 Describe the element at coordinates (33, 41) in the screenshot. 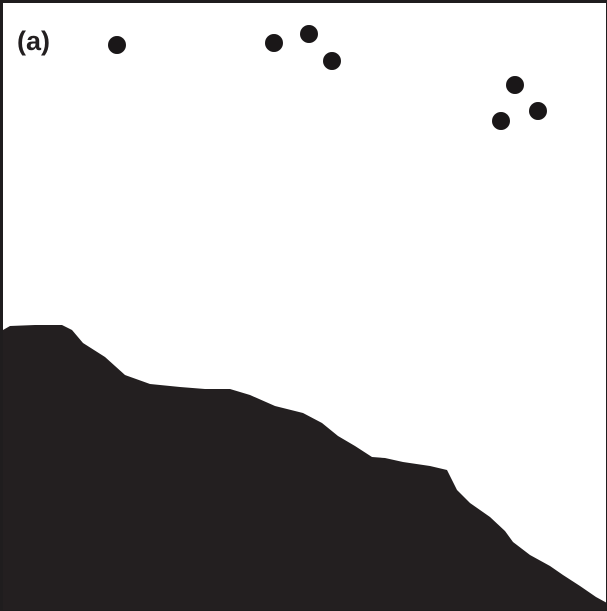

I see `panel-label: (a)` at that location.